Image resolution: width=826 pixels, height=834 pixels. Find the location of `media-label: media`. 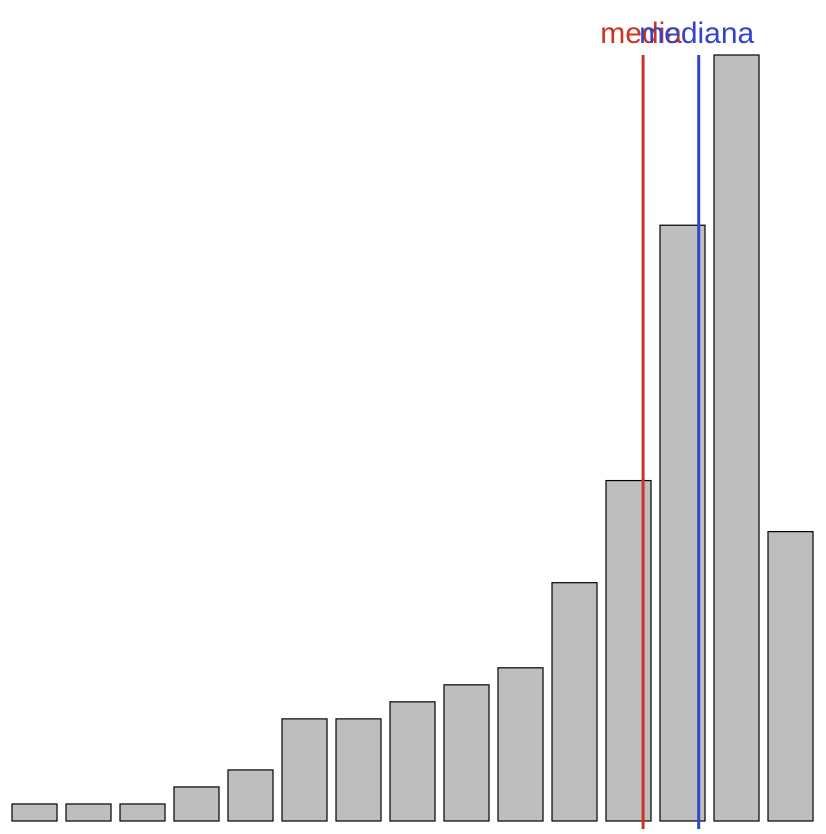

media-label: media is located at coordinates (641, 33).